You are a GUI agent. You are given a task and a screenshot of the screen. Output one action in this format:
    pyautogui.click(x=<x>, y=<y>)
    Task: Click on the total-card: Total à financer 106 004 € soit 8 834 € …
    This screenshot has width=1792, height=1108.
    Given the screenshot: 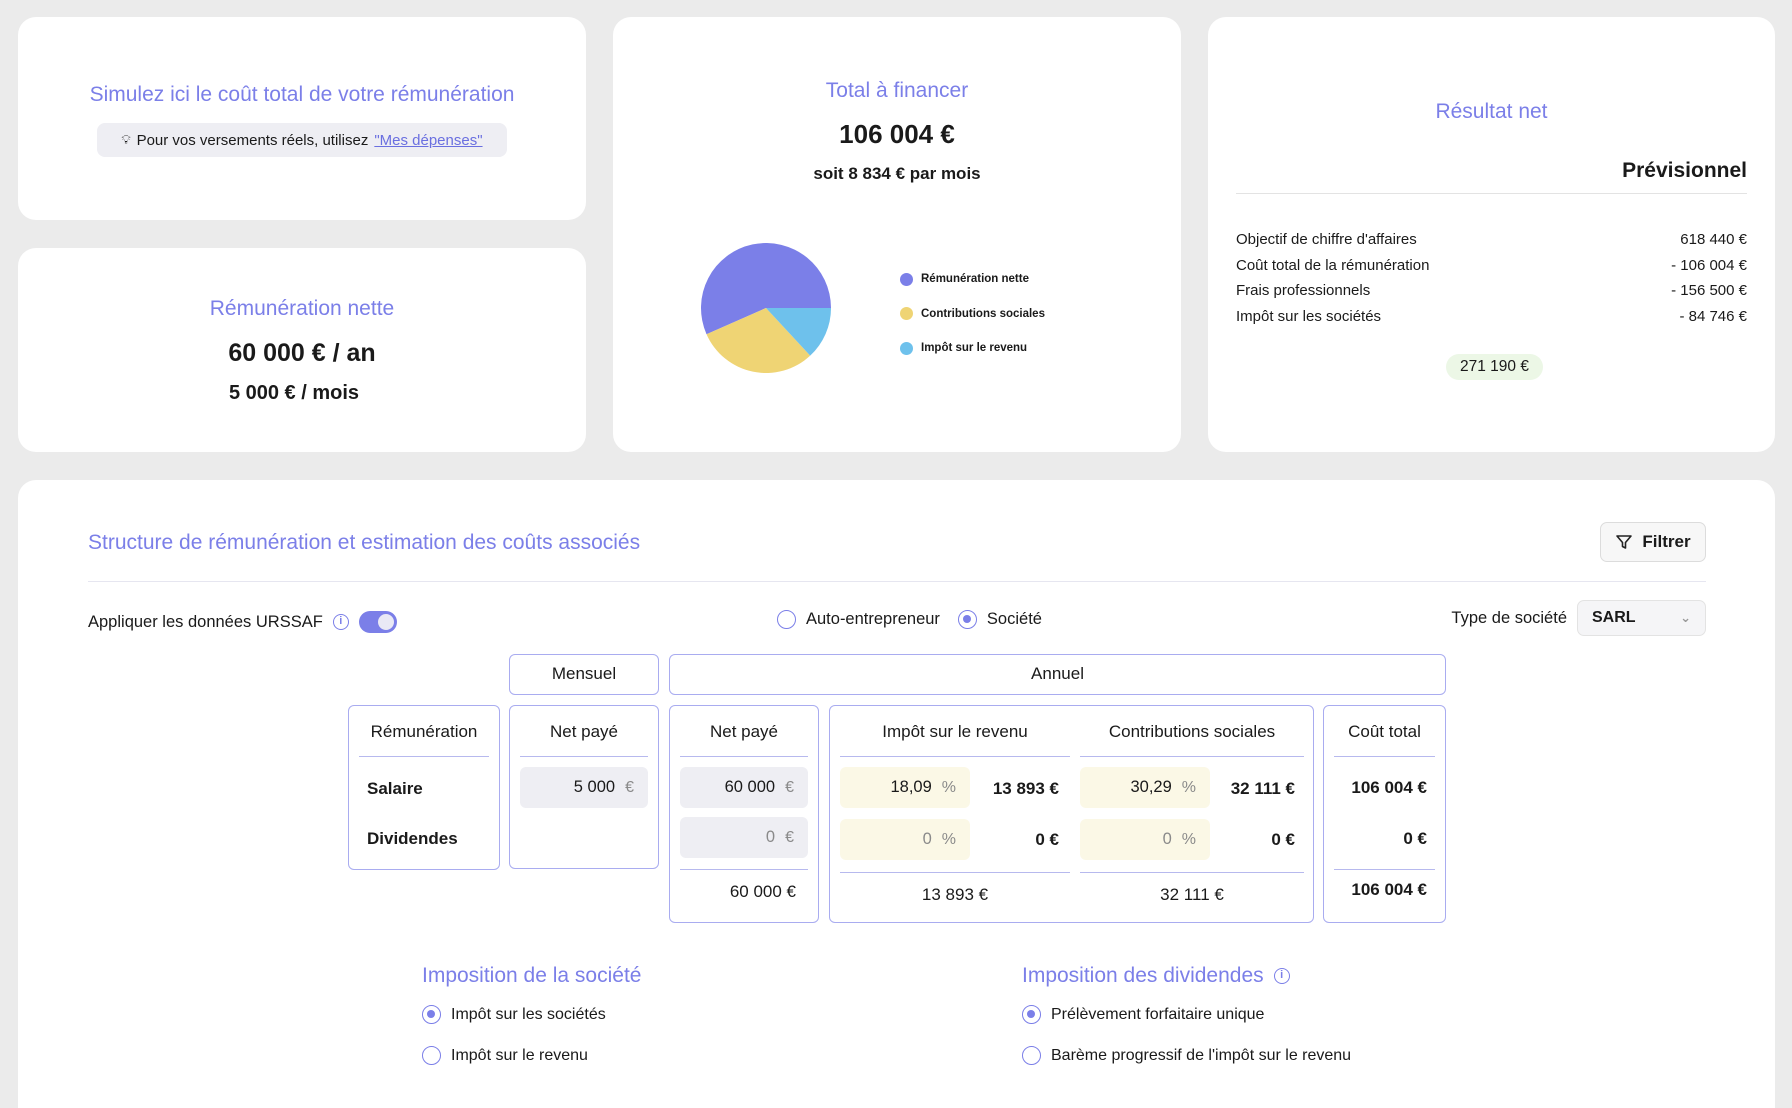 What is the action you would take?
    pyautogui.click(x=897, y=234)
    